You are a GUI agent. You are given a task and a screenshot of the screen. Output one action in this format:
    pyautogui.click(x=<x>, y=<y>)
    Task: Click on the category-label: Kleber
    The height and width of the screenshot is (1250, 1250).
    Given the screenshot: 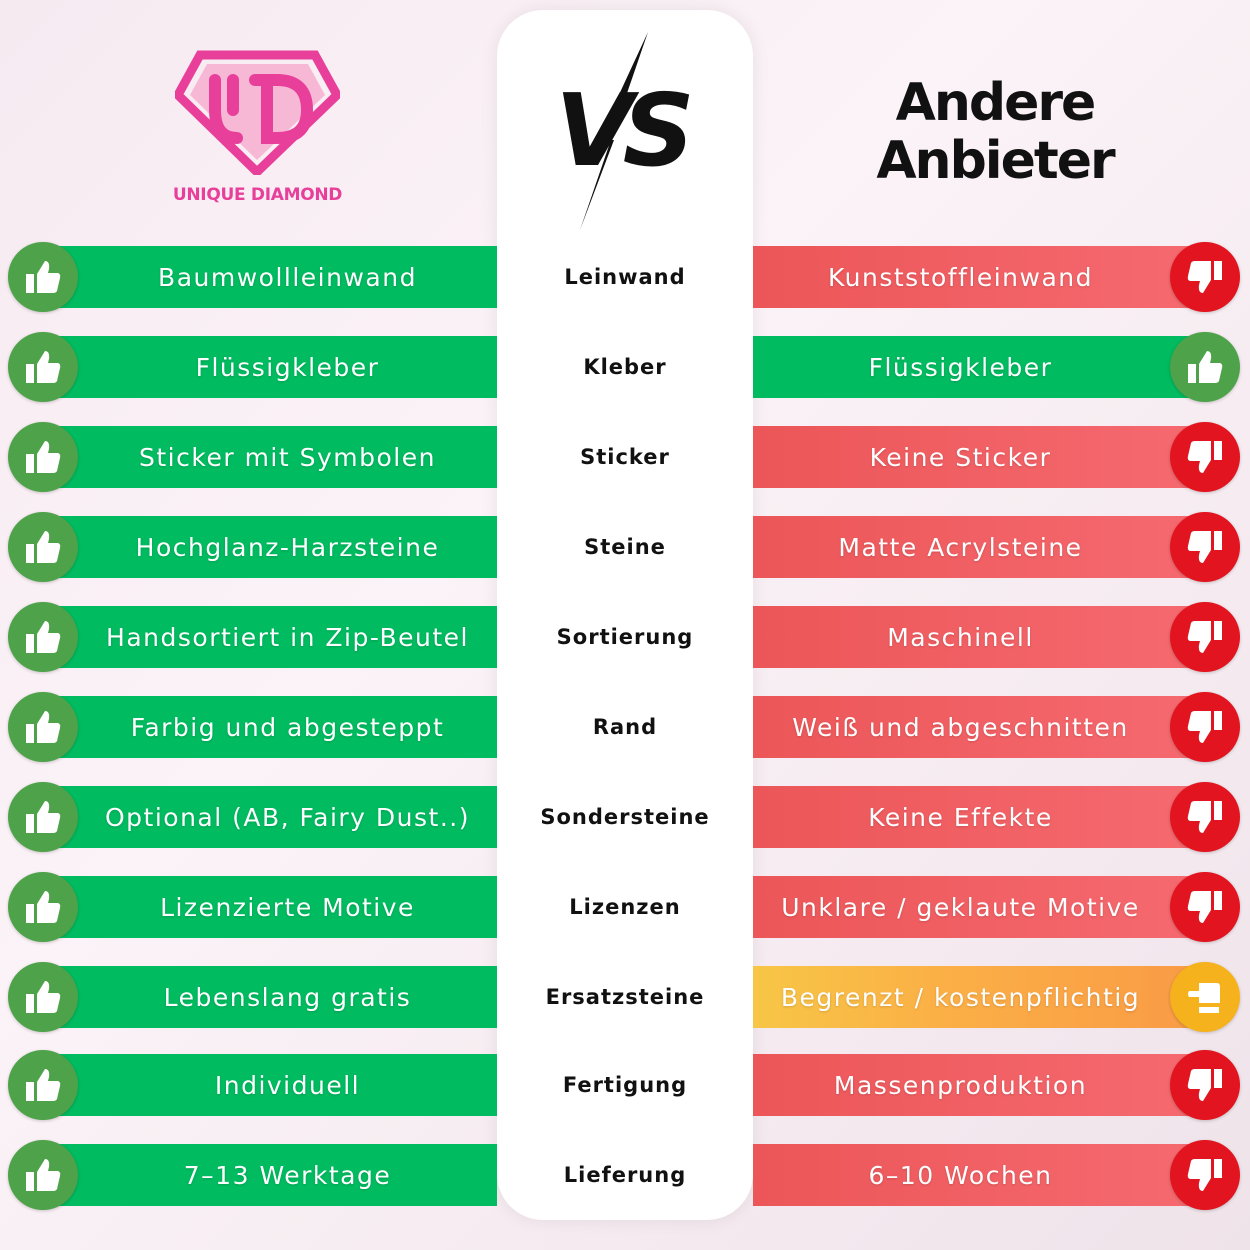 What is the action you would take?
    pyautogui.click(x=625, y=367)
    